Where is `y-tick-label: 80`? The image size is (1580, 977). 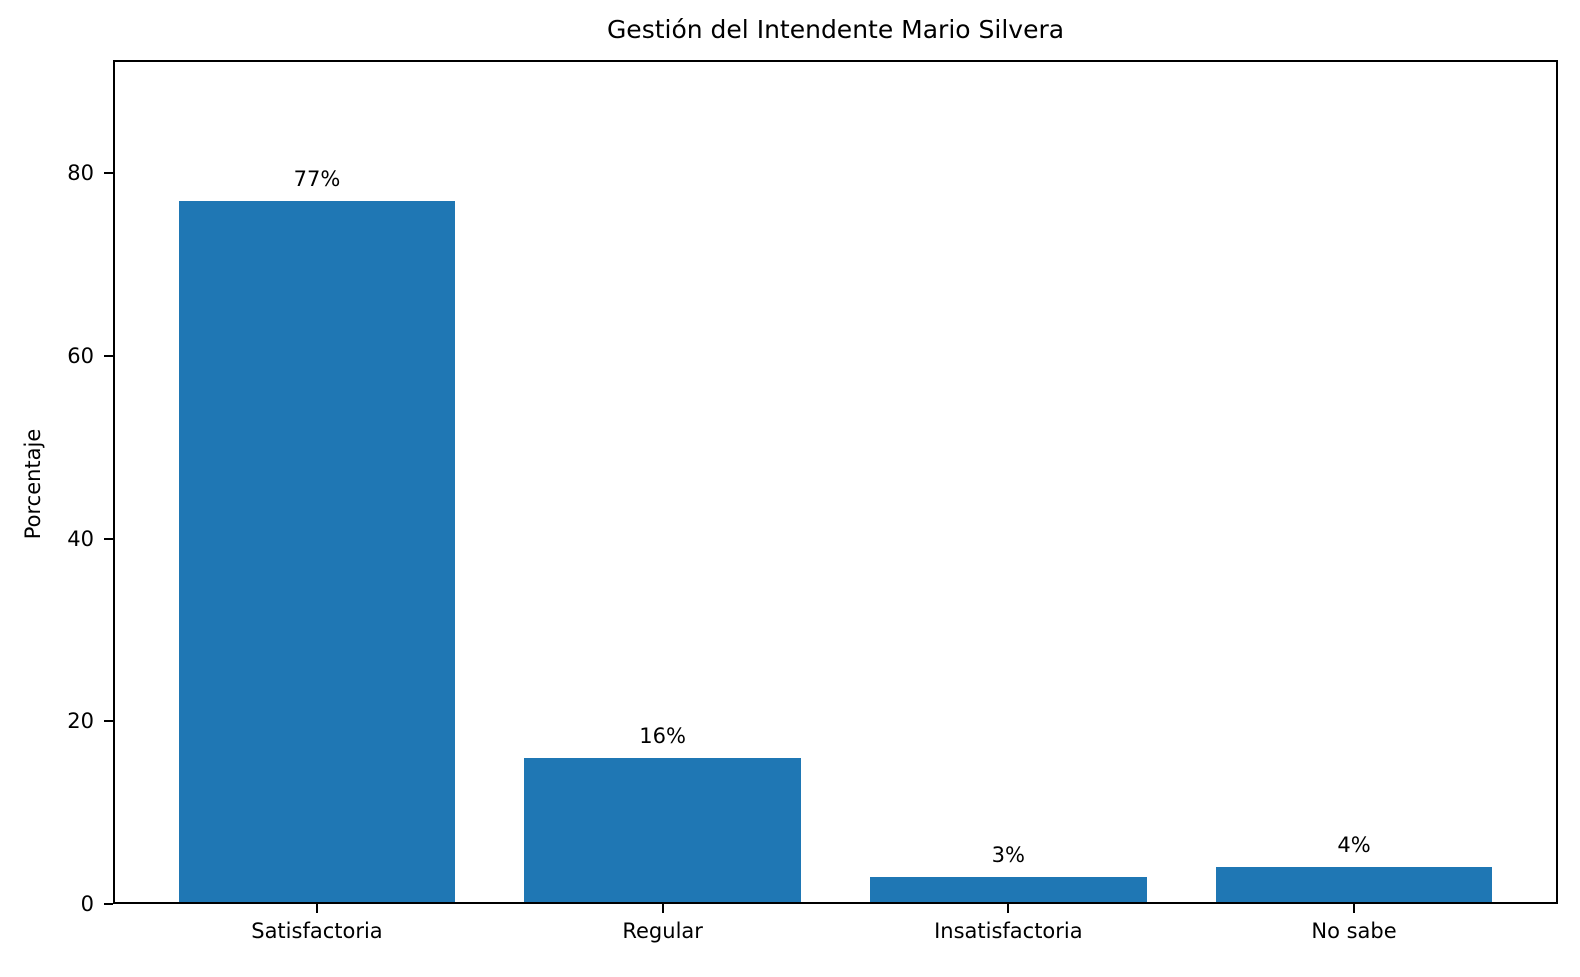
y-tick-label: 80 is located at coordinates (80, 173).